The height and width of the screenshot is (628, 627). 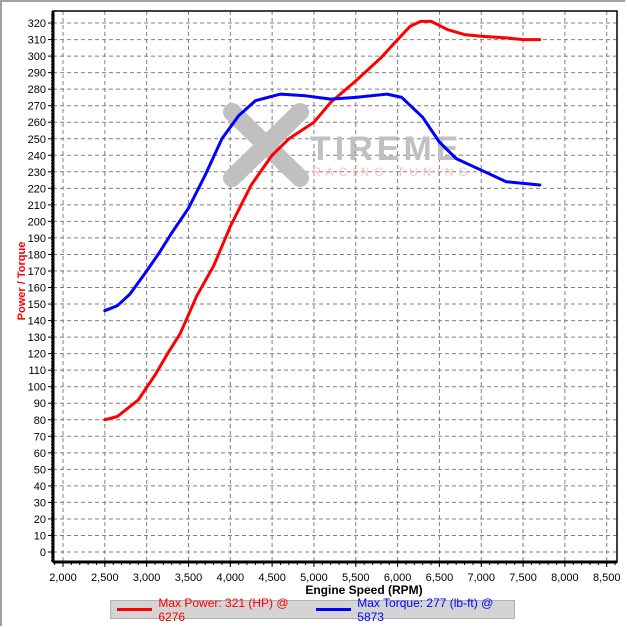 What do you see at coordinates (37, 90) in the screenshot?
I see `svg-text: 280` at bounding box center [37, 90].